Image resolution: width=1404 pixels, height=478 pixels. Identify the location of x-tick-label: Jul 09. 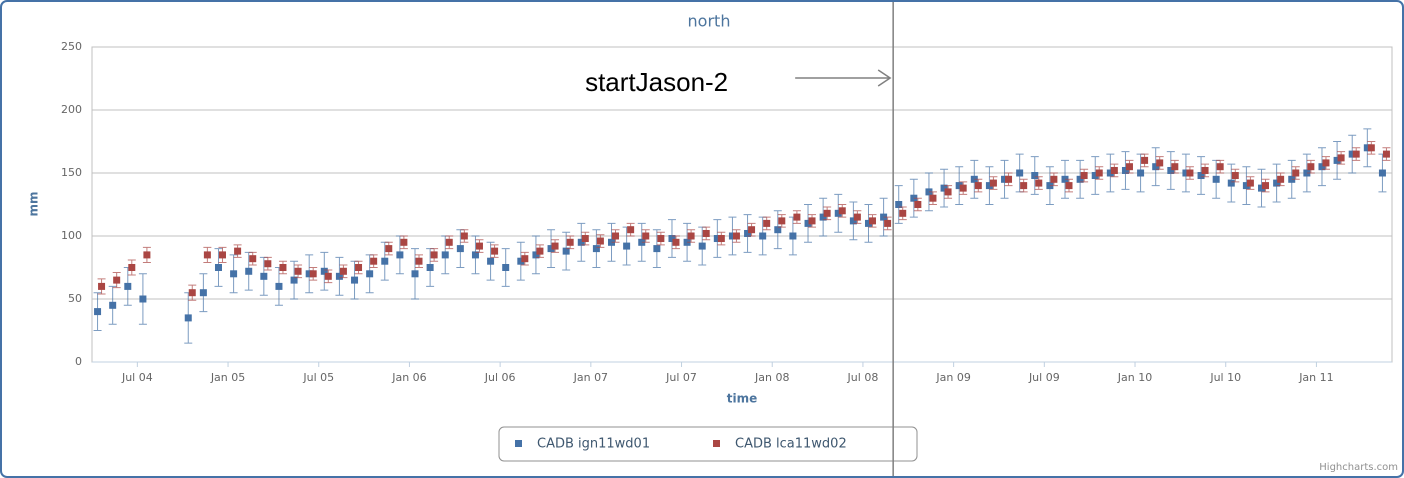
(1044, 377).